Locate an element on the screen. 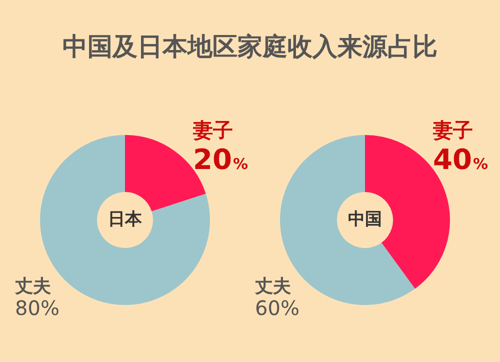  data-label: 40% is located at coordinates (460, 159).